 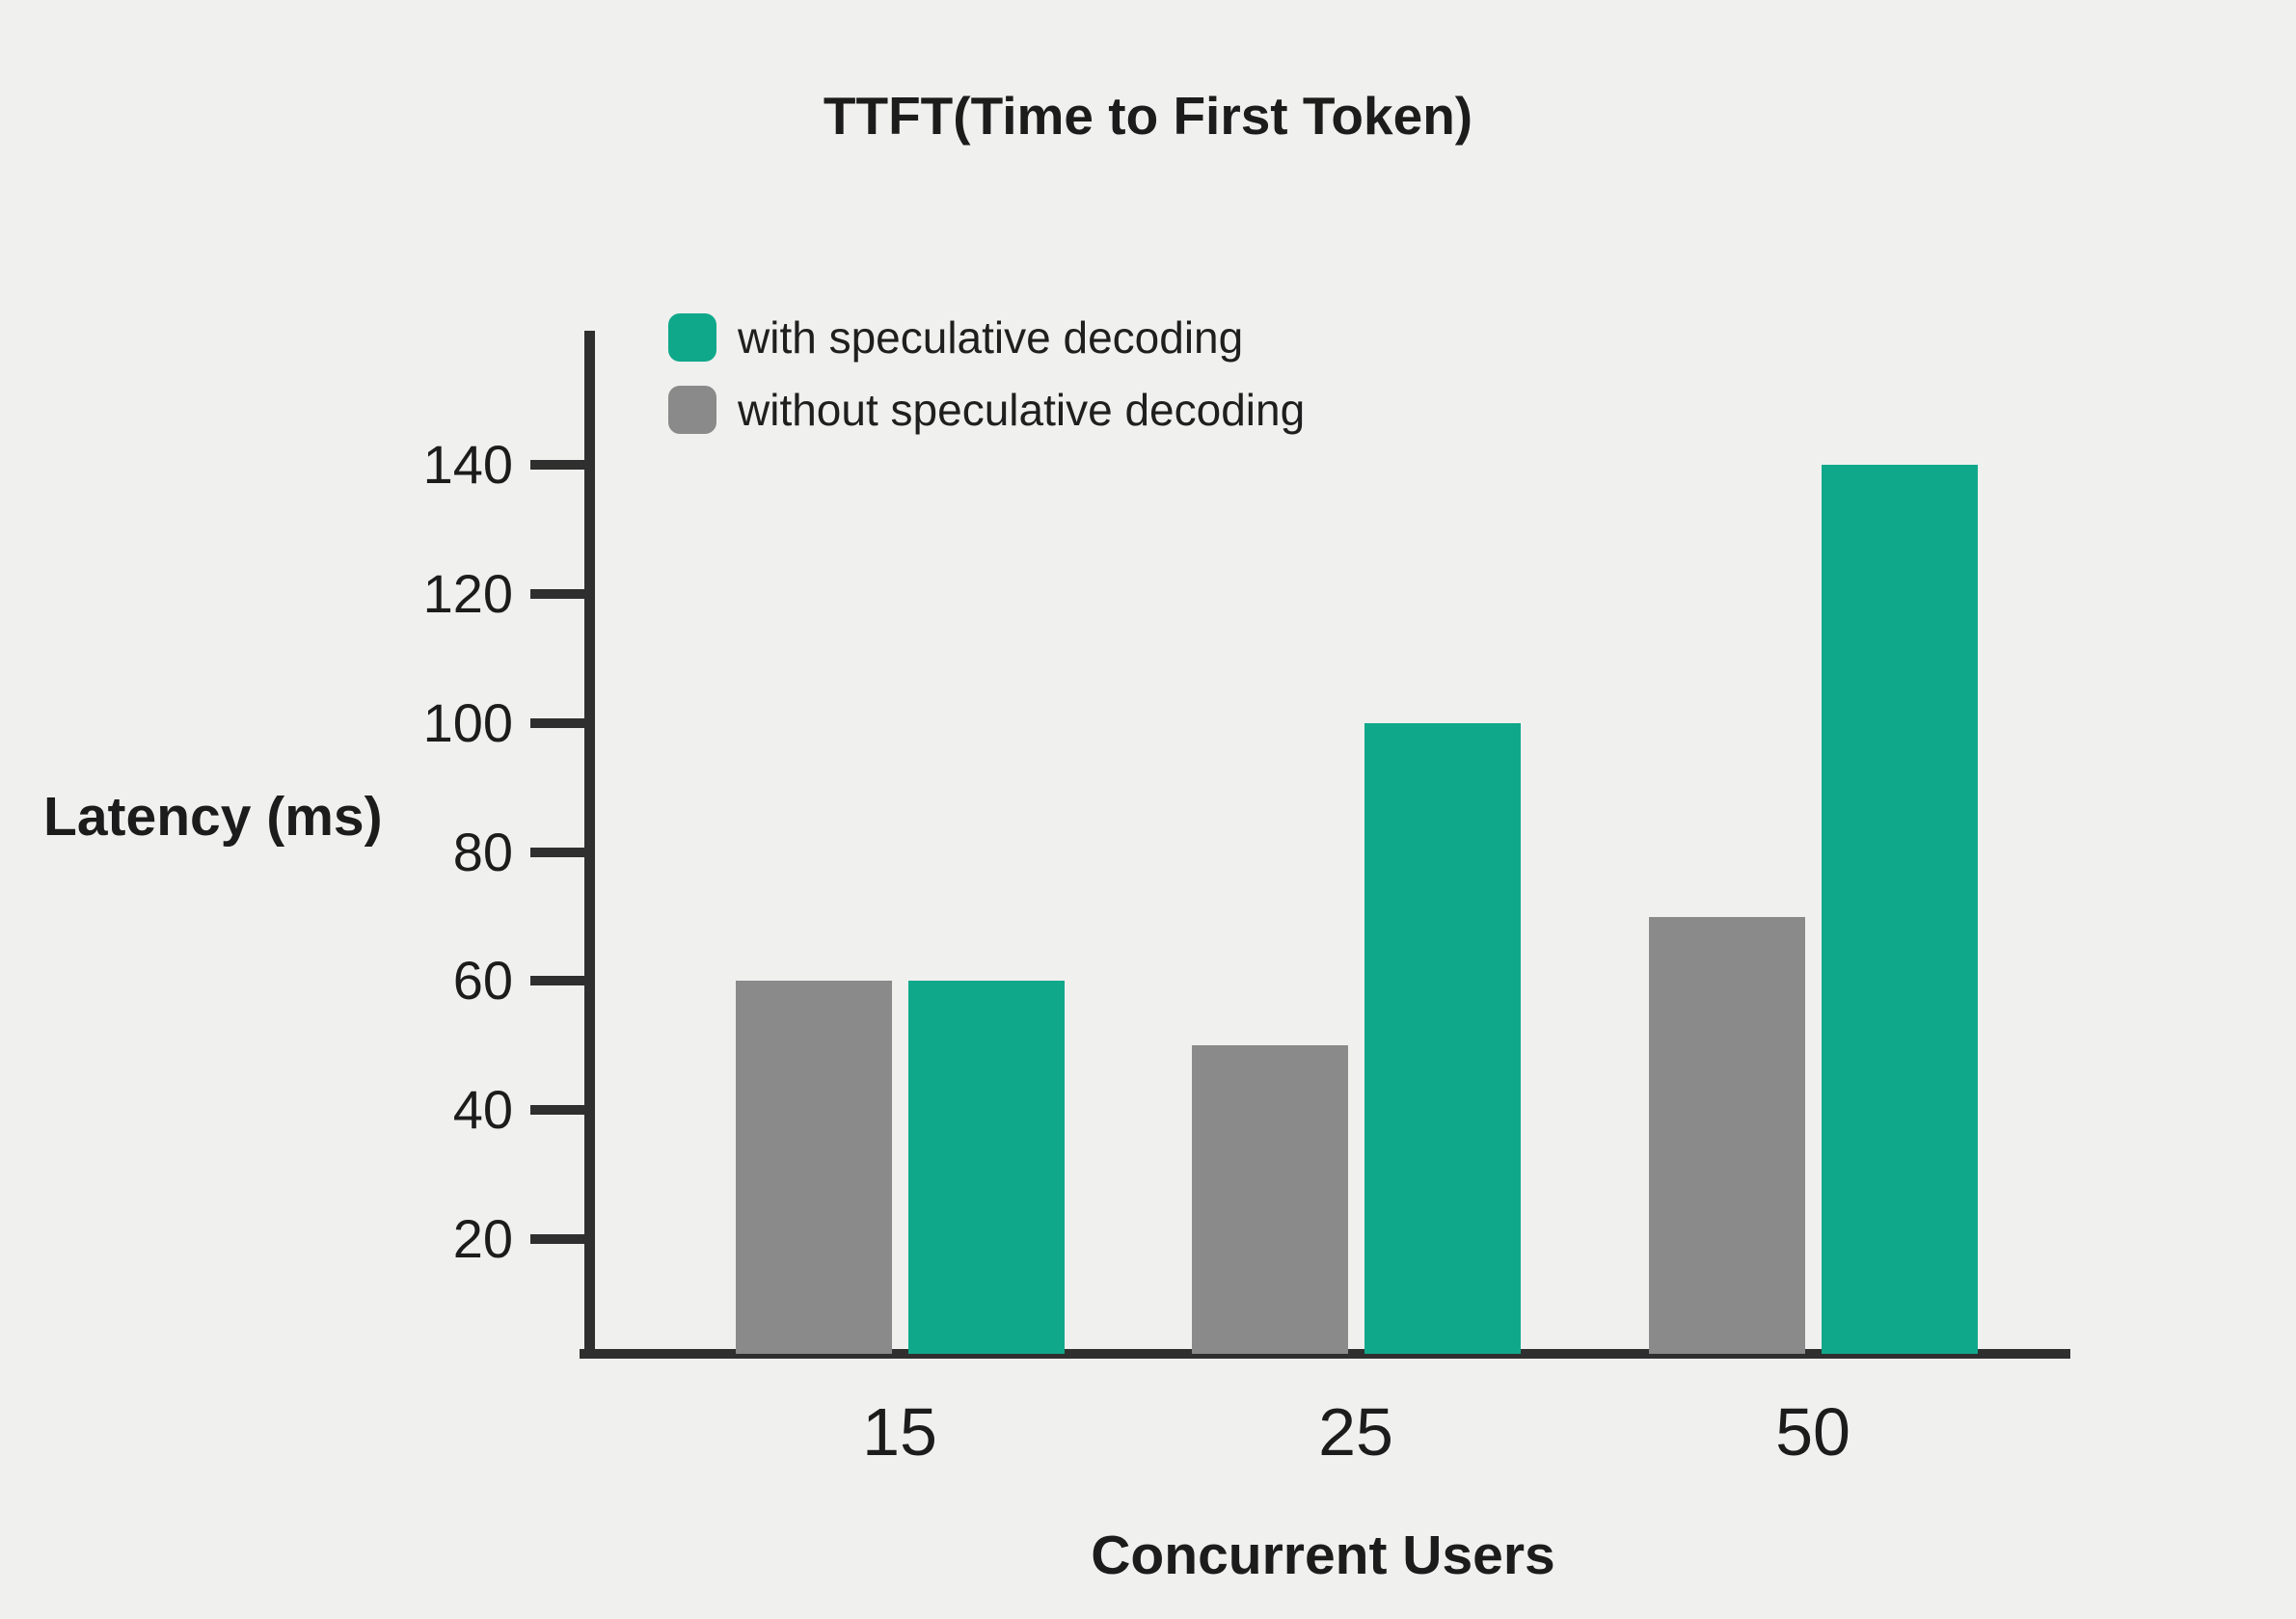 What do you see at coordinates (1148, 116) in the screenshot?
I see `chart-title: TTFT(Time to First Token)` at bounding box center [1148, 116].